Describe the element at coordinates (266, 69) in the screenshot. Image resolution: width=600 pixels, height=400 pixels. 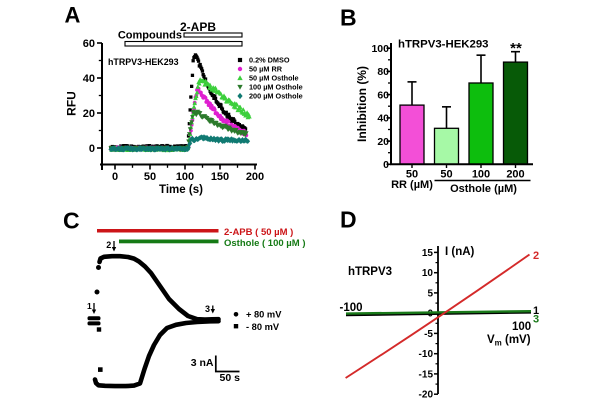
I see `svg-text: 50 µM RR` at that location.